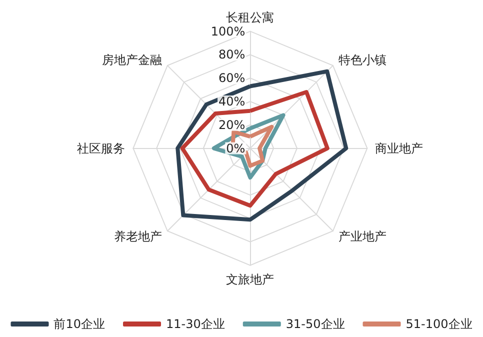 Image resolution: width=483 pixels, height=337 pixels. Describe the element at coordinates (439, 324) in the screenshot. I see `legend-label: 51-100企业` at that location.